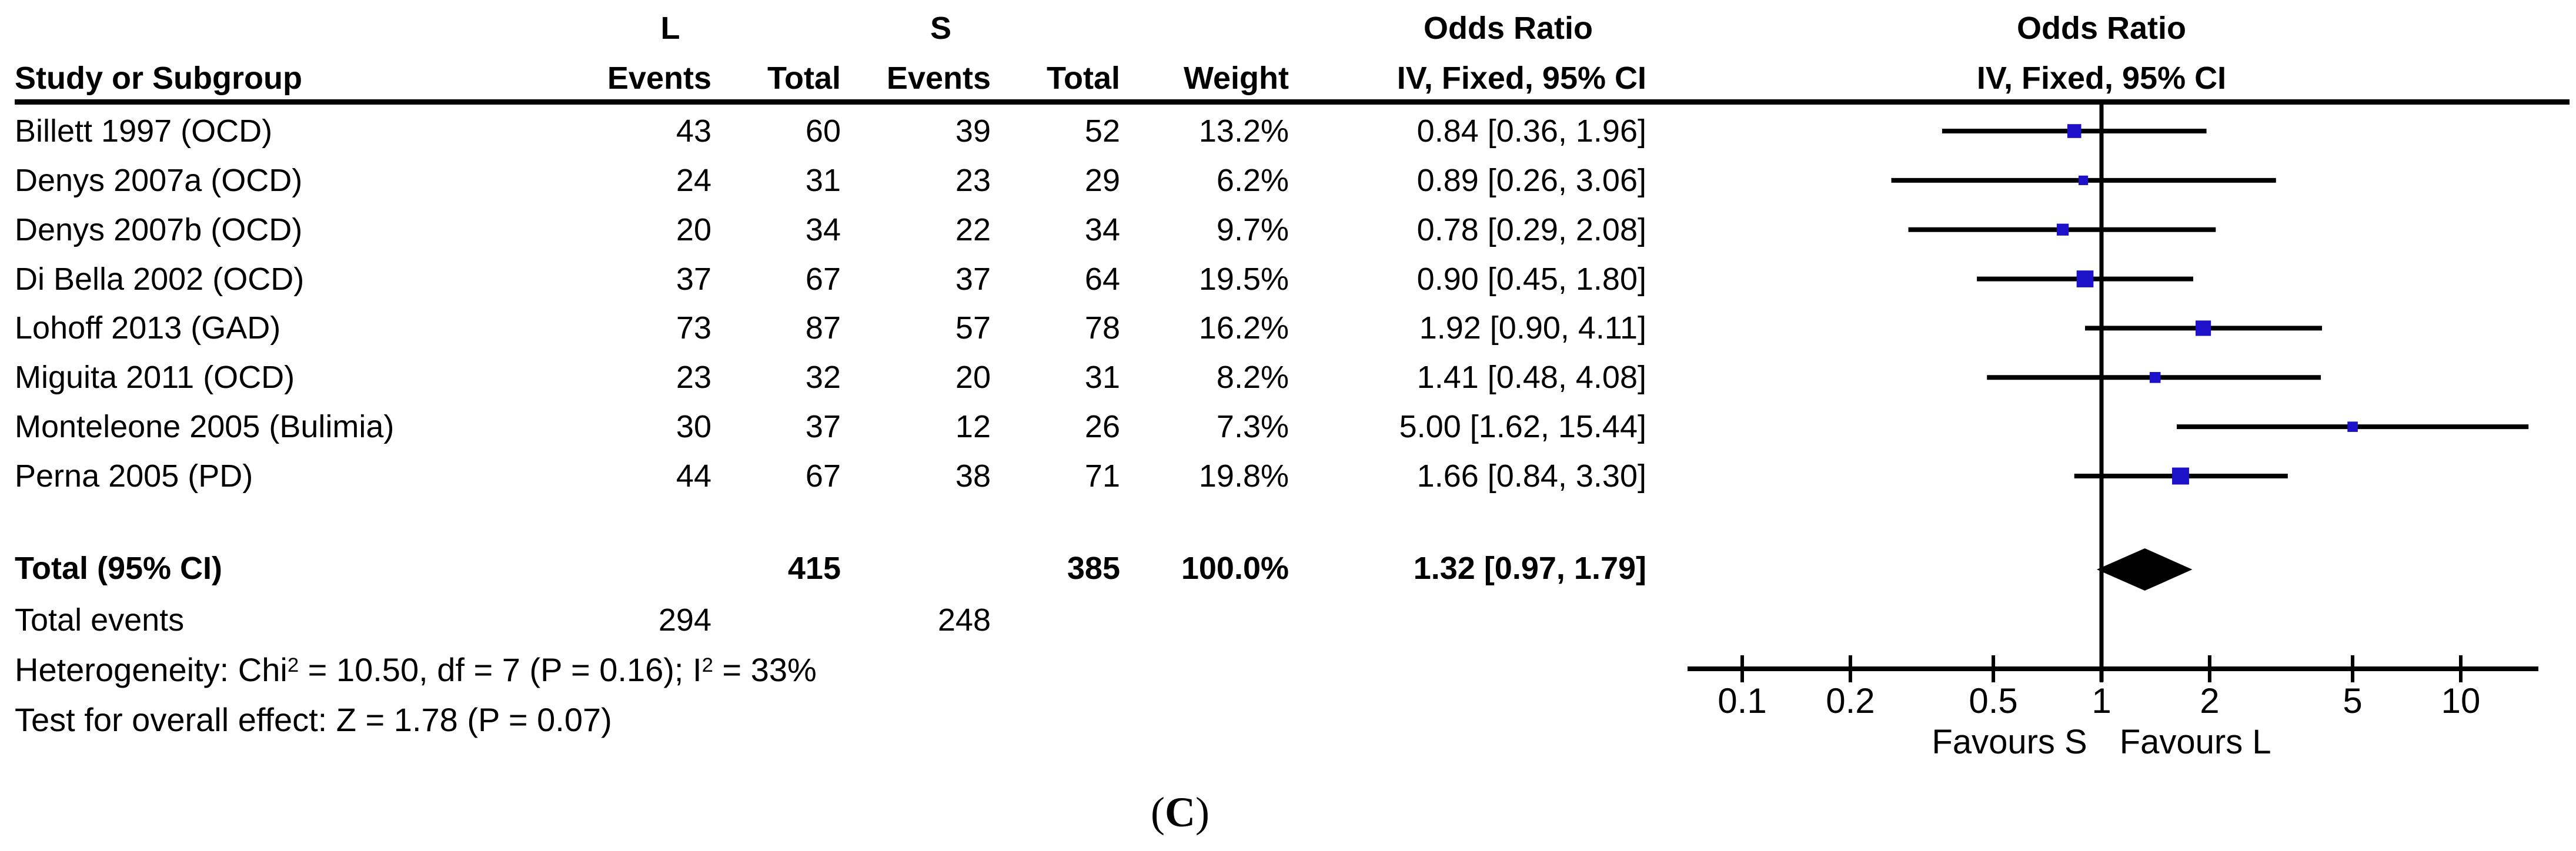  What do you see at coordinates (159, 180) in the screenshot?
I see `study-label: Denys 2007a (OCD)` at bounding box center [159, 180].